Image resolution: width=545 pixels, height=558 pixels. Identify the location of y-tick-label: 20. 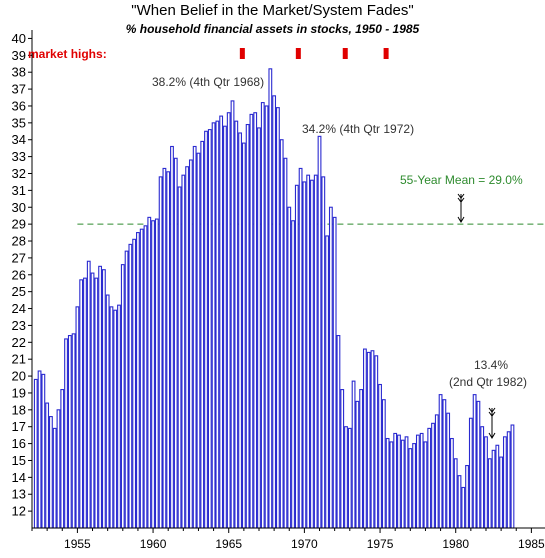
(19, 376).